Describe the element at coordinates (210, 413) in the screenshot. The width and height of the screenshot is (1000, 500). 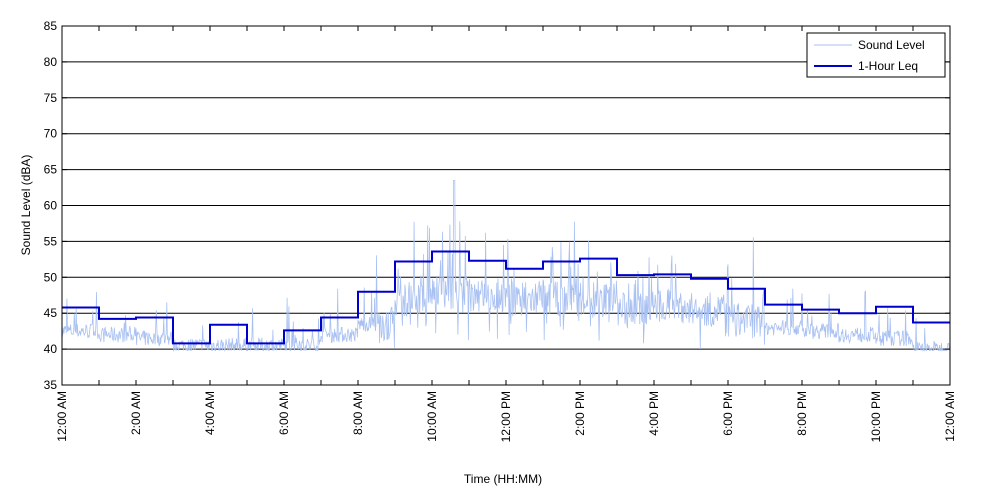
I see `x-tick-label: 4:00 AM` at that location.